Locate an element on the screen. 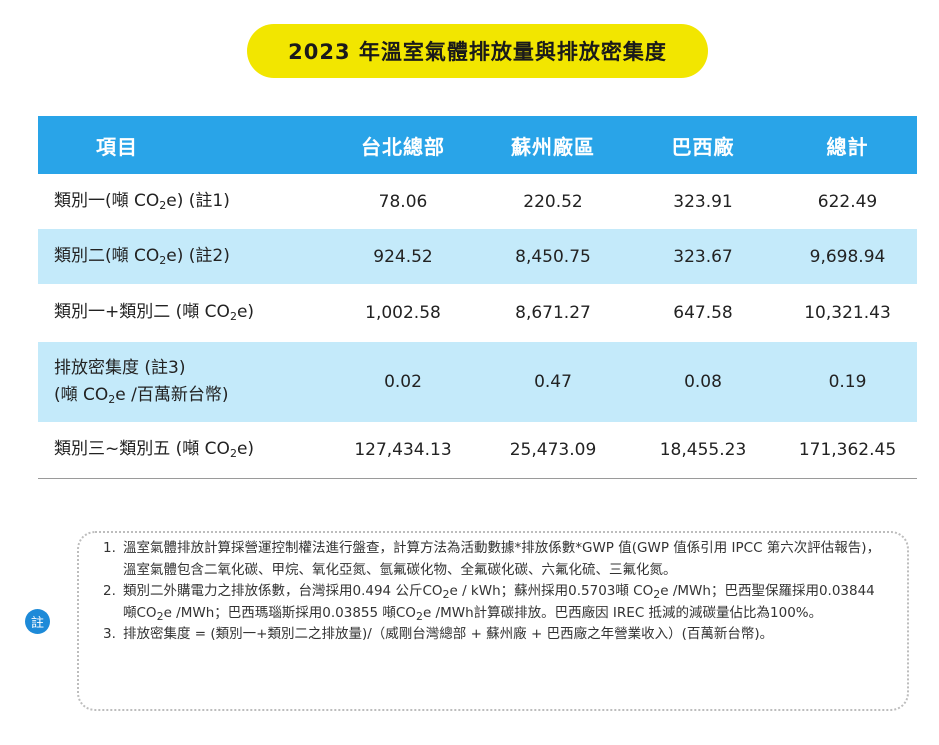 The height and width of the screenshot is (745, 939). cell-total: 171,362.45 is located at coordinates (847, 450).